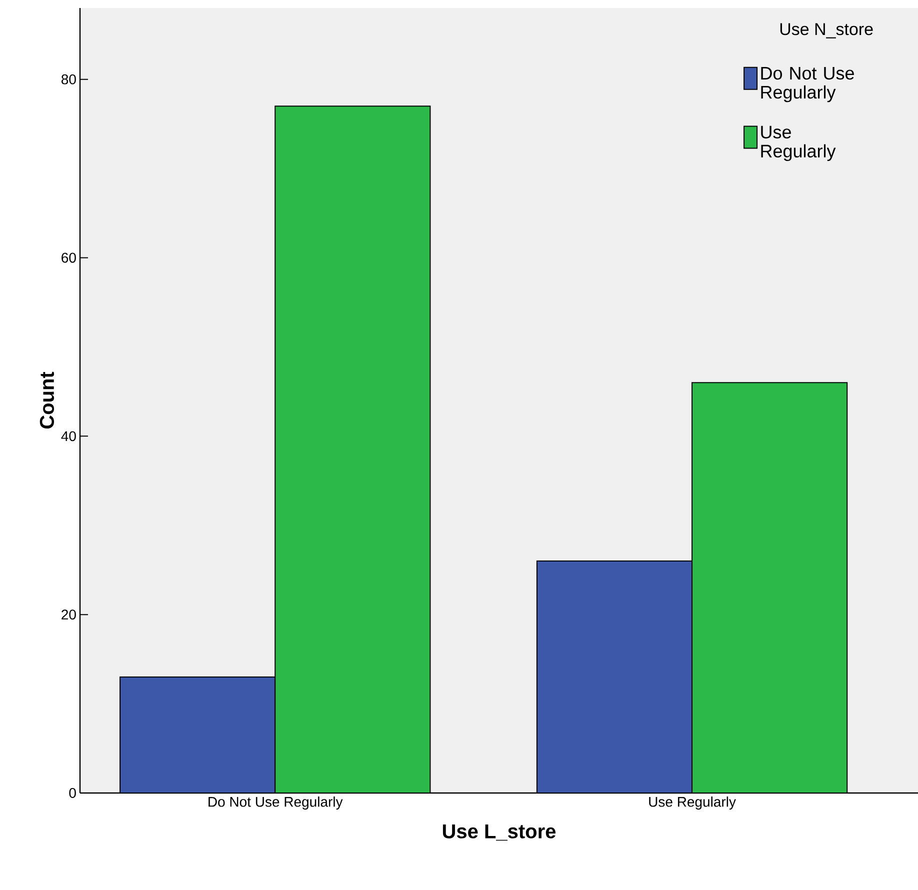 The image size is (918, 890). What do you see at coordinates (72, 793) in the screenshot?
I see `y-tick-label: 0` at bounding box center [72, 793].